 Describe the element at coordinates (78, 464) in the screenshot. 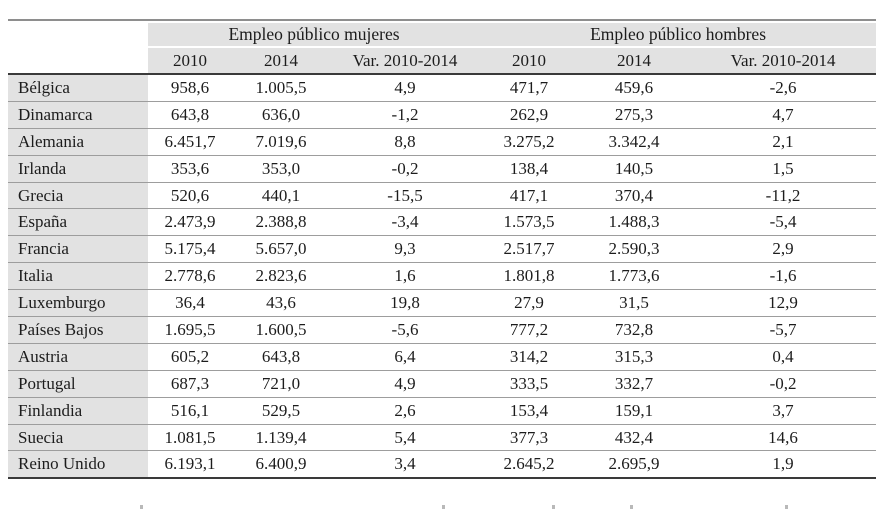

I see `country-label: Reino Unido` at that location.